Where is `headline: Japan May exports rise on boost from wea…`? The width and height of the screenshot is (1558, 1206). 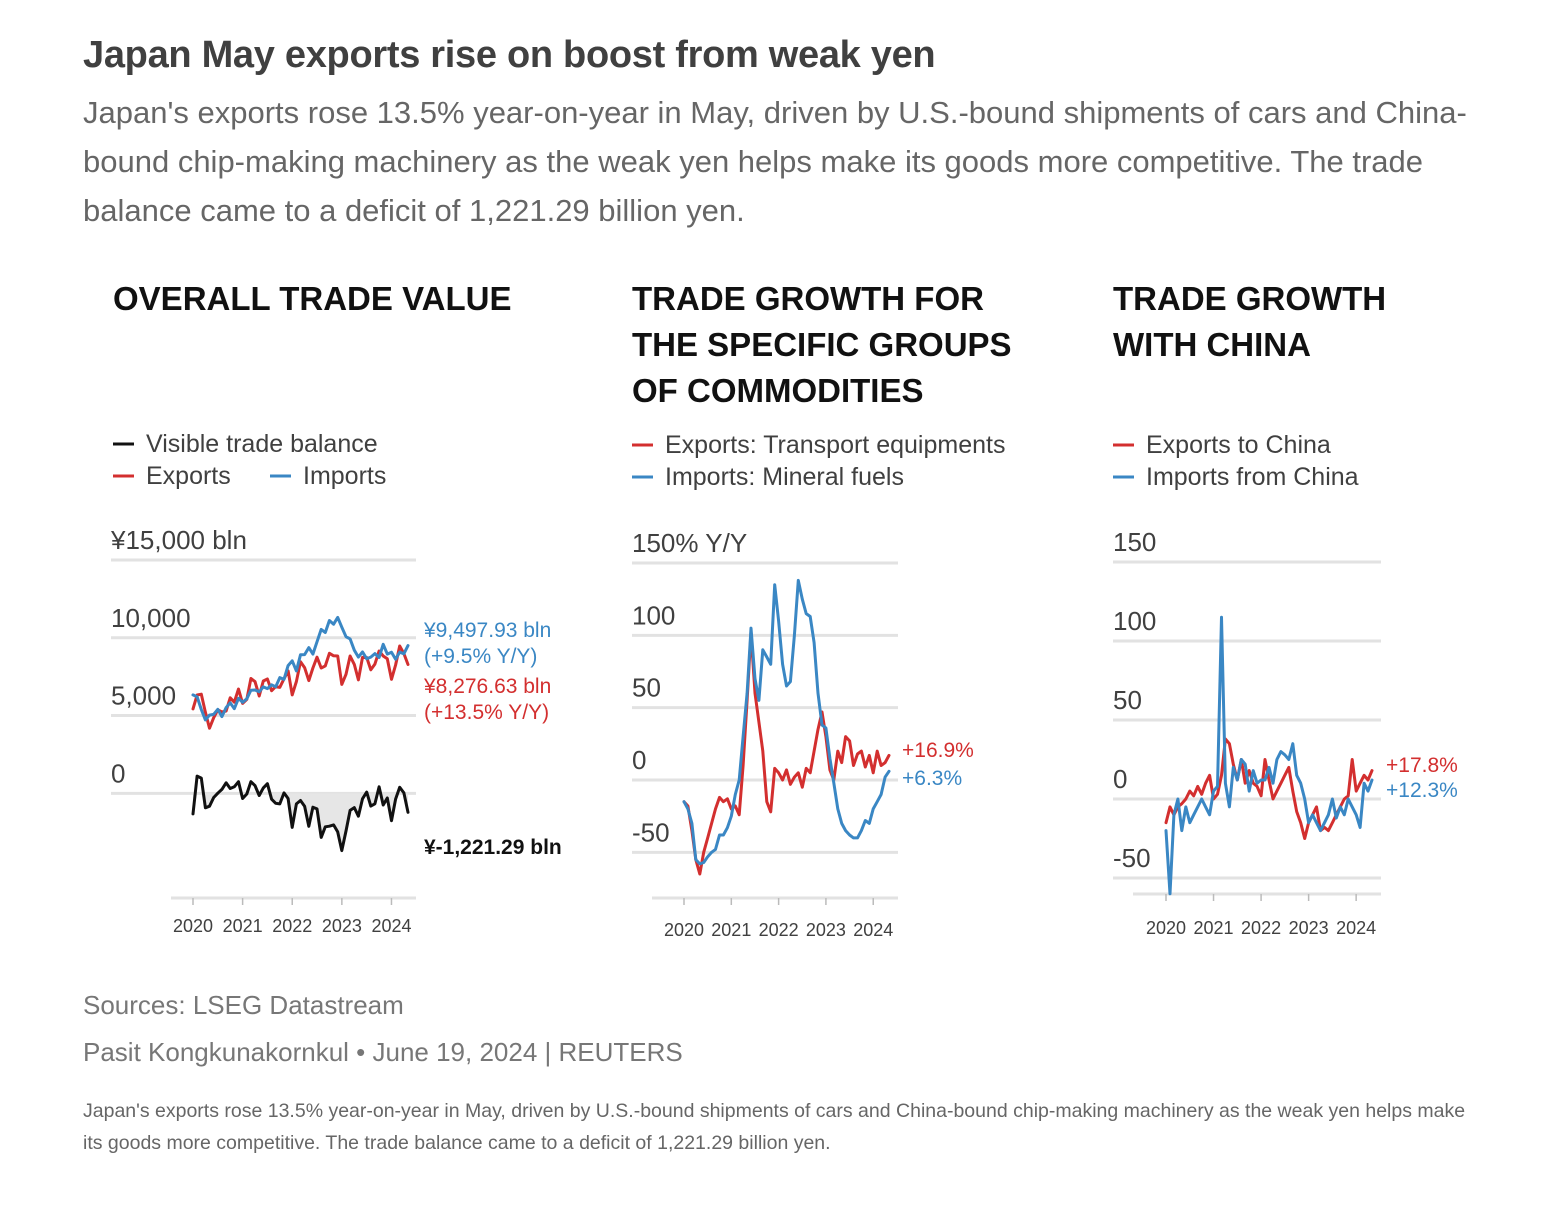
headline: Japan May exports rise on boost from wea… is located at coordinates (509, 55).